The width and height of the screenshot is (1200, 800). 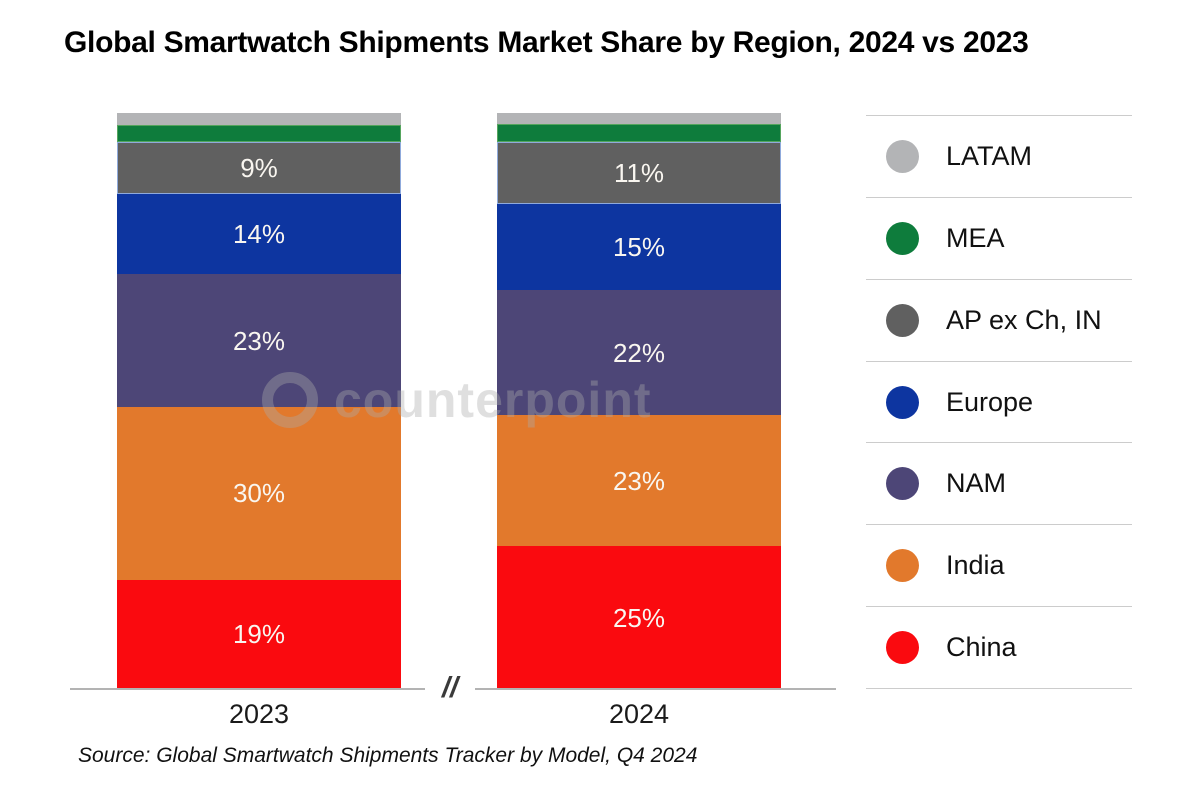 I want to click on x-label-2024: 2024, so click(x=639, y=714).